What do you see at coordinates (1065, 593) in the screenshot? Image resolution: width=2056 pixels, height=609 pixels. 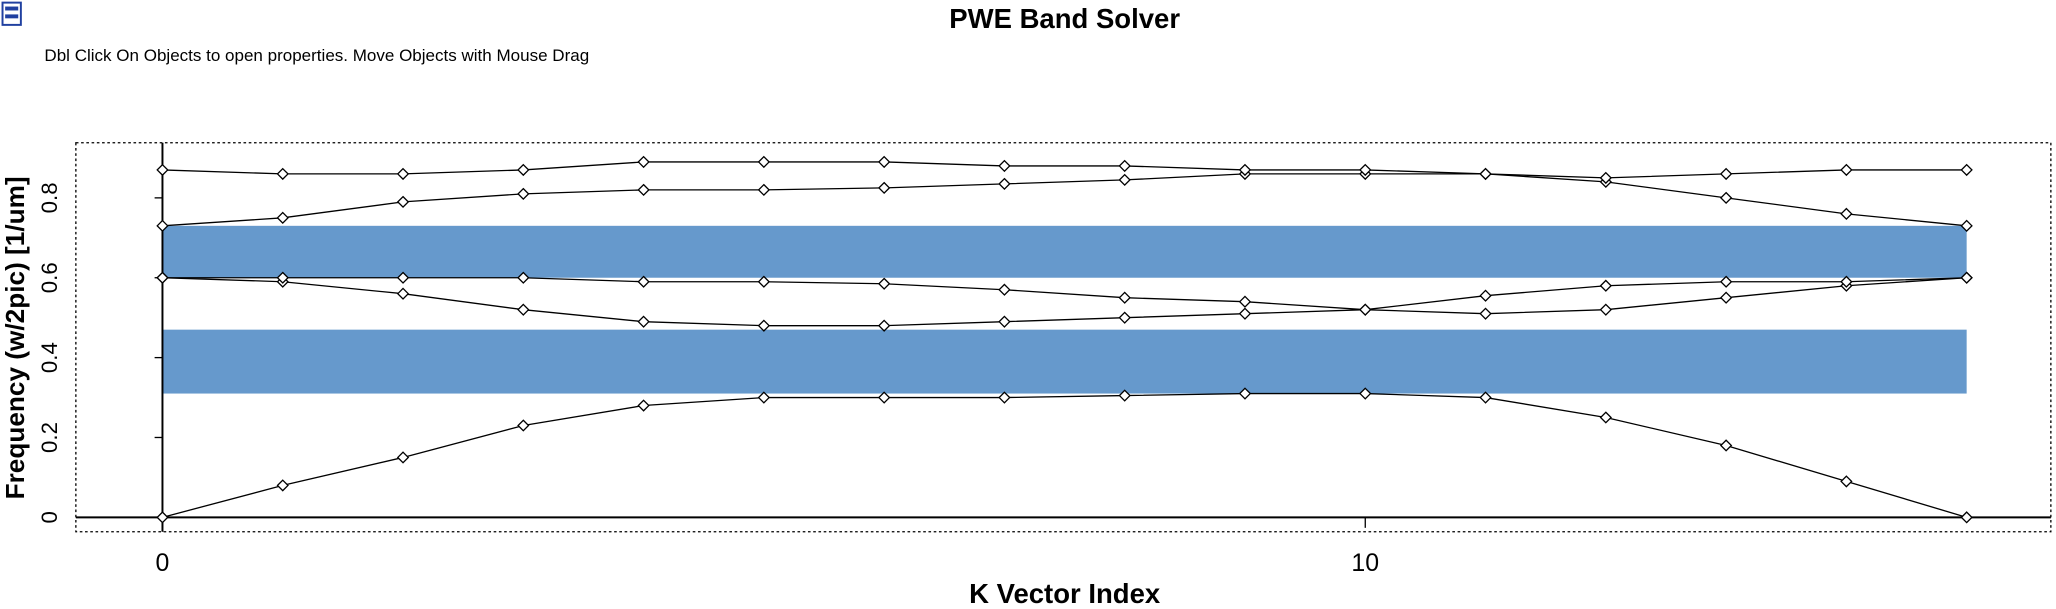 I see `x-axis-label: K Vector Index` at bounding box center [1065, 593].